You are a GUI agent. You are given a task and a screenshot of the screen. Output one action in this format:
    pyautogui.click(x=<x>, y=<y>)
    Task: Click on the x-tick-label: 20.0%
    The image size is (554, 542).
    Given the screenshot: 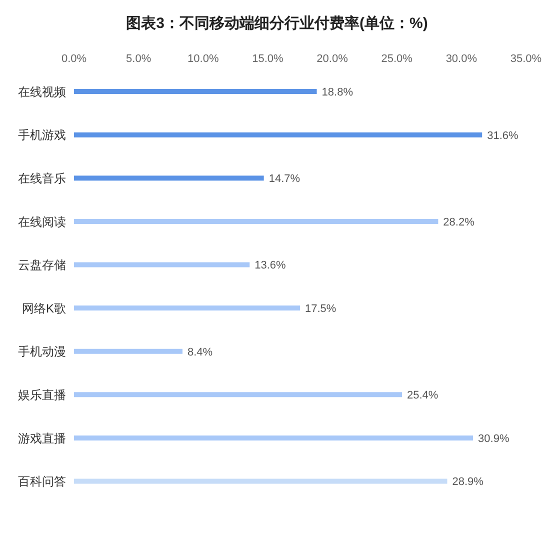 What is the action you would take?
    pyautogui.click(x=332, y=59)
    